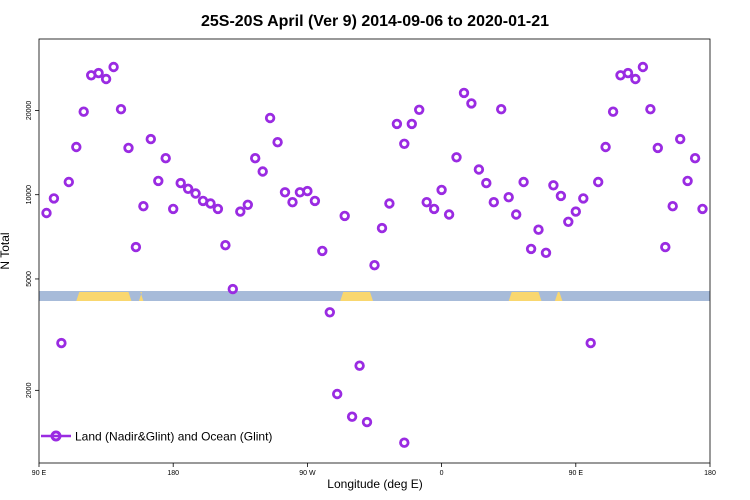 Image resolution: width=750 pixels, height=500 pixels. Describe the element at coordinates (374, 470) in the screenshot. I see `x-axis-ticks: 90 E 180 90 W 0 90 E 180` at that location.